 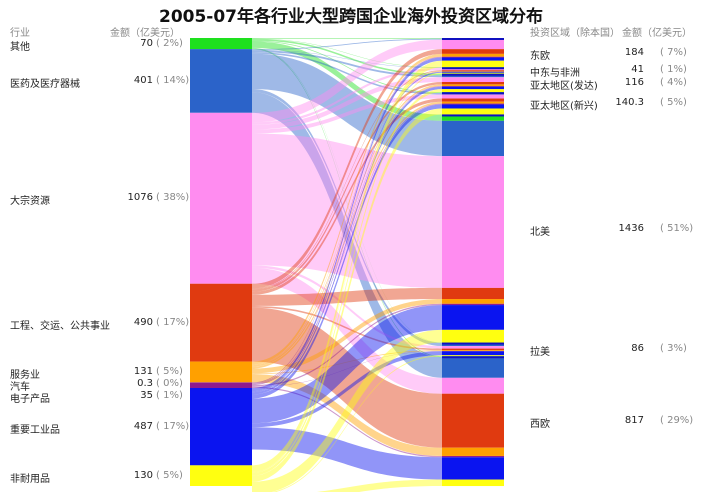 What do you see at coordinates (169, 395) in the screenshot?
I see `source-pct: ( 1%)` at bounding box center [169, 395].